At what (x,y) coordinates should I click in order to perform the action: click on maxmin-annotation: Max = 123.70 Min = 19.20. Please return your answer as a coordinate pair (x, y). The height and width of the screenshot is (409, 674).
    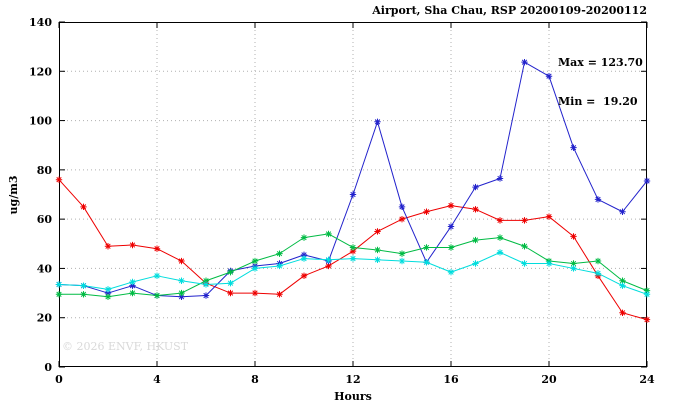
    Looking at the image, I should click on (600, 82).